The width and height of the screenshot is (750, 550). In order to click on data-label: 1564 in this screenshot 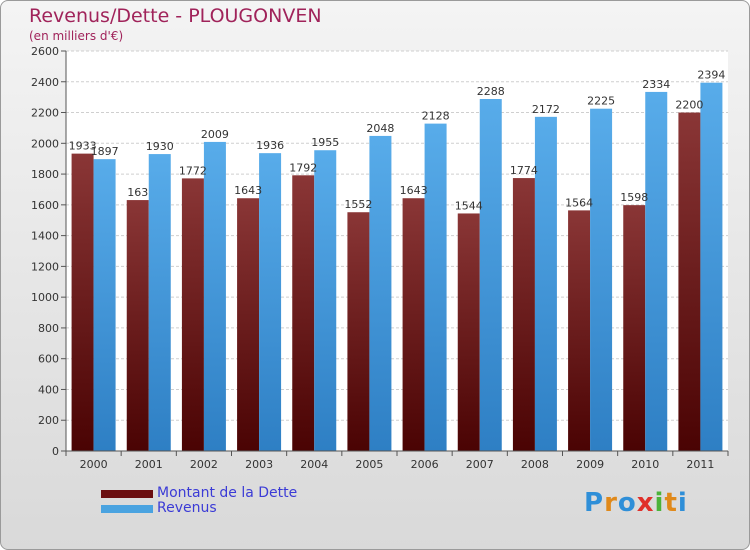, I will do `click(579, 202)`.